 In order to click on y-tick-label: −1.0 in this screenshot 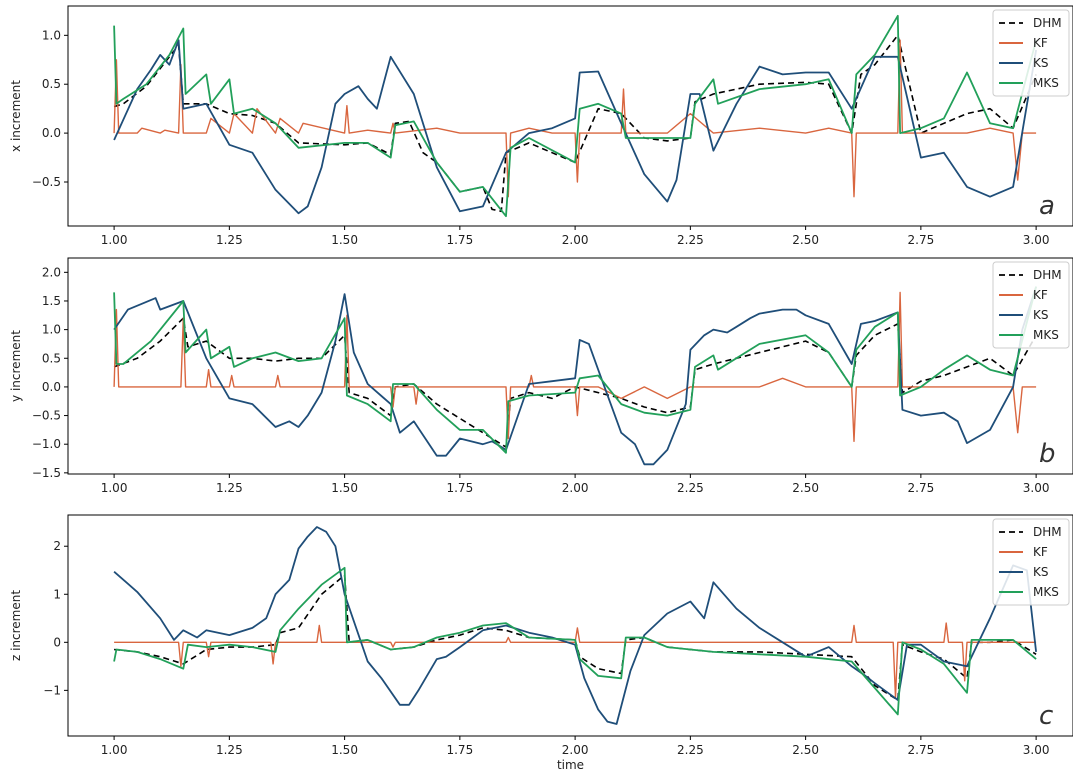, I will do `click(46, 444)`.